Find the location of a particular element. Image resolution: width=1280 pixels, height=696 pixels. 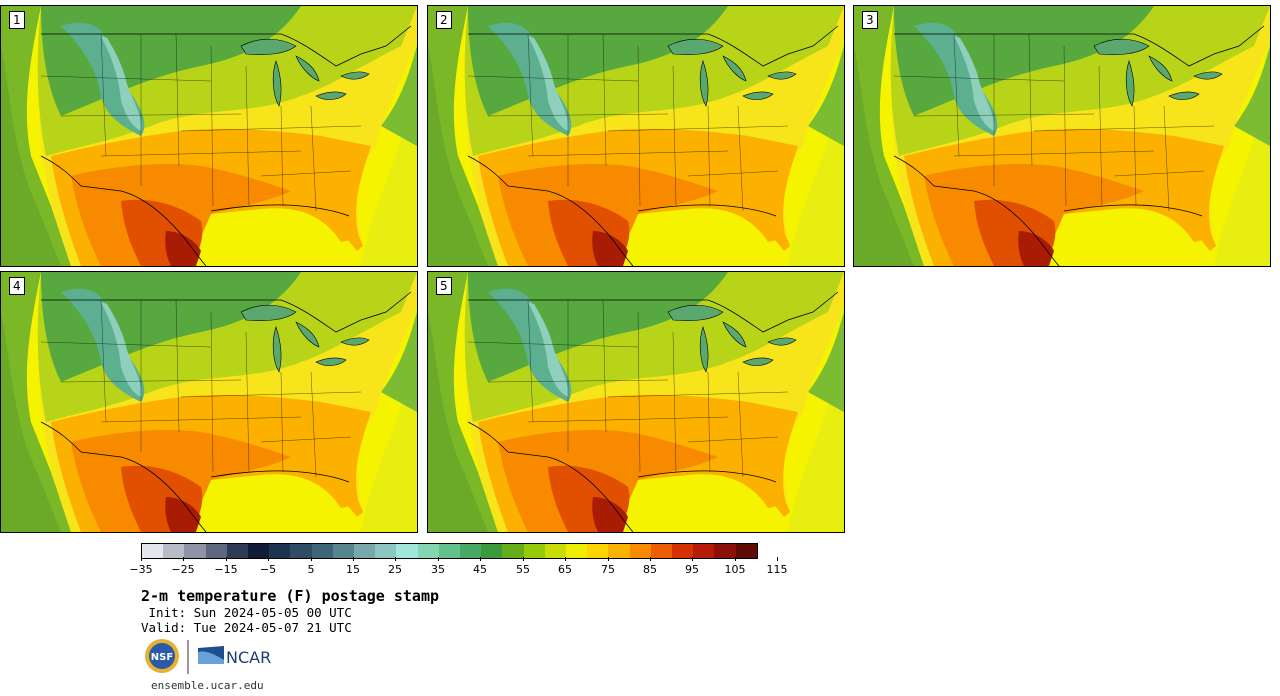

forecast-panel-1: 1 is located at coordinates (209, 136).